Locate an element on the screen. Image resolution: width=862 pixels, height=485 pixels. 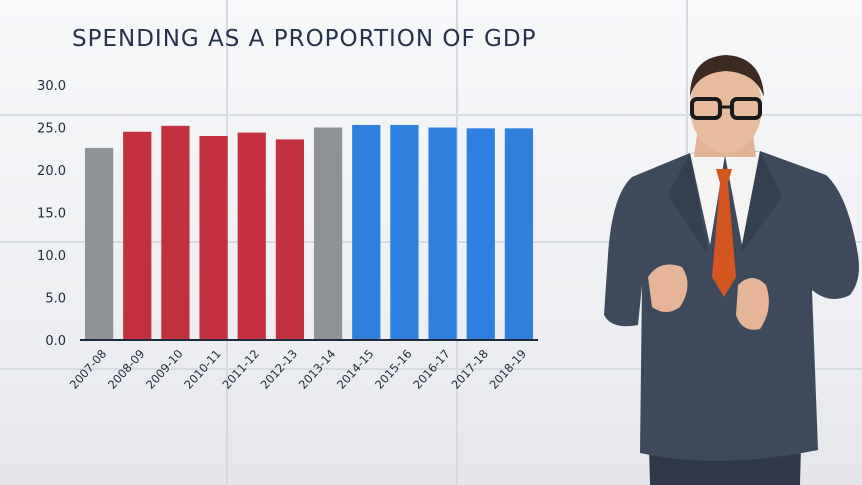
chart-title: SPENDING AS A PROPORTION OF GDP is located at coordinates (304, 39).